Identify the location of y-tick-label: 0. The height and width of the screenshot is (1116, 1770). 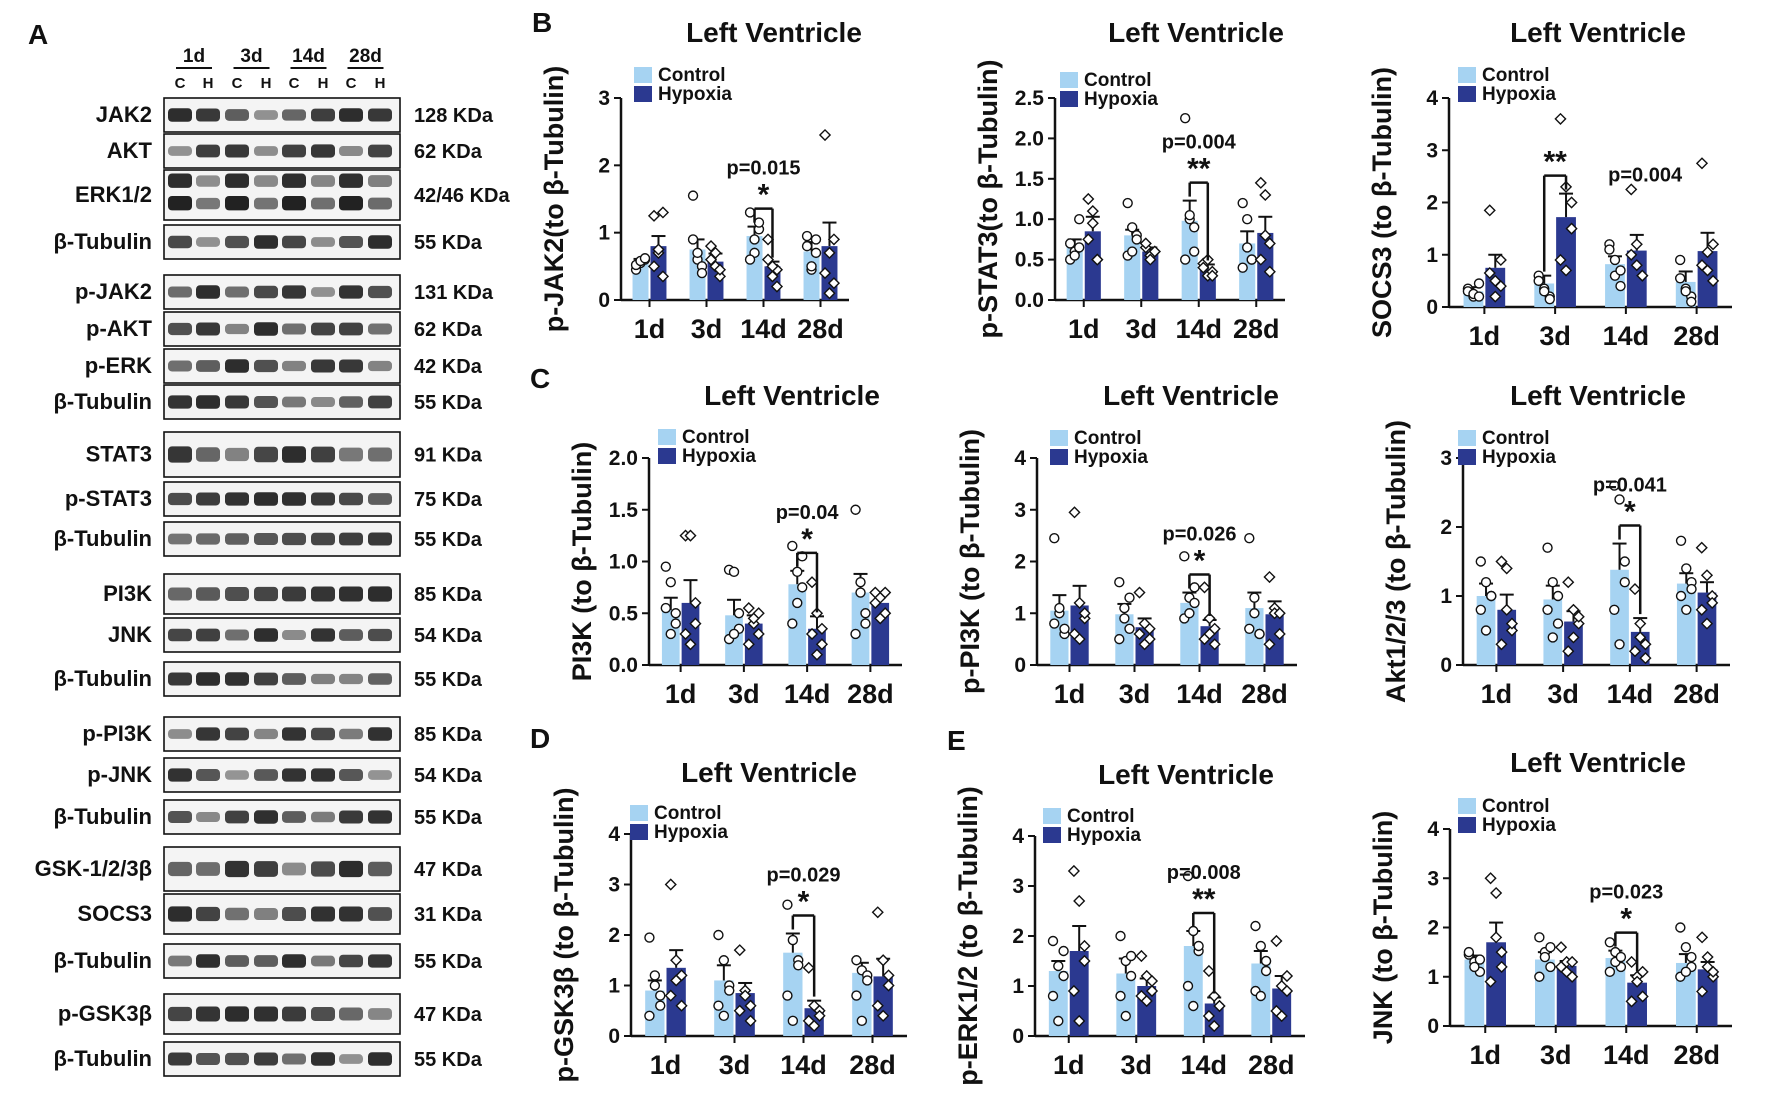
(614, 1036).